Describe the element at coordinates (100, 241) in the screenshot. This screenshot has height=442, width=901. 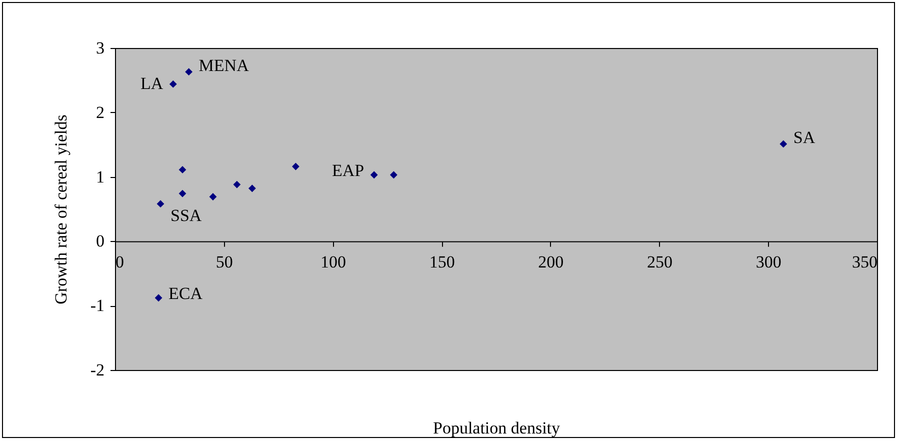
I see `y-tick-label: 0` at that location.